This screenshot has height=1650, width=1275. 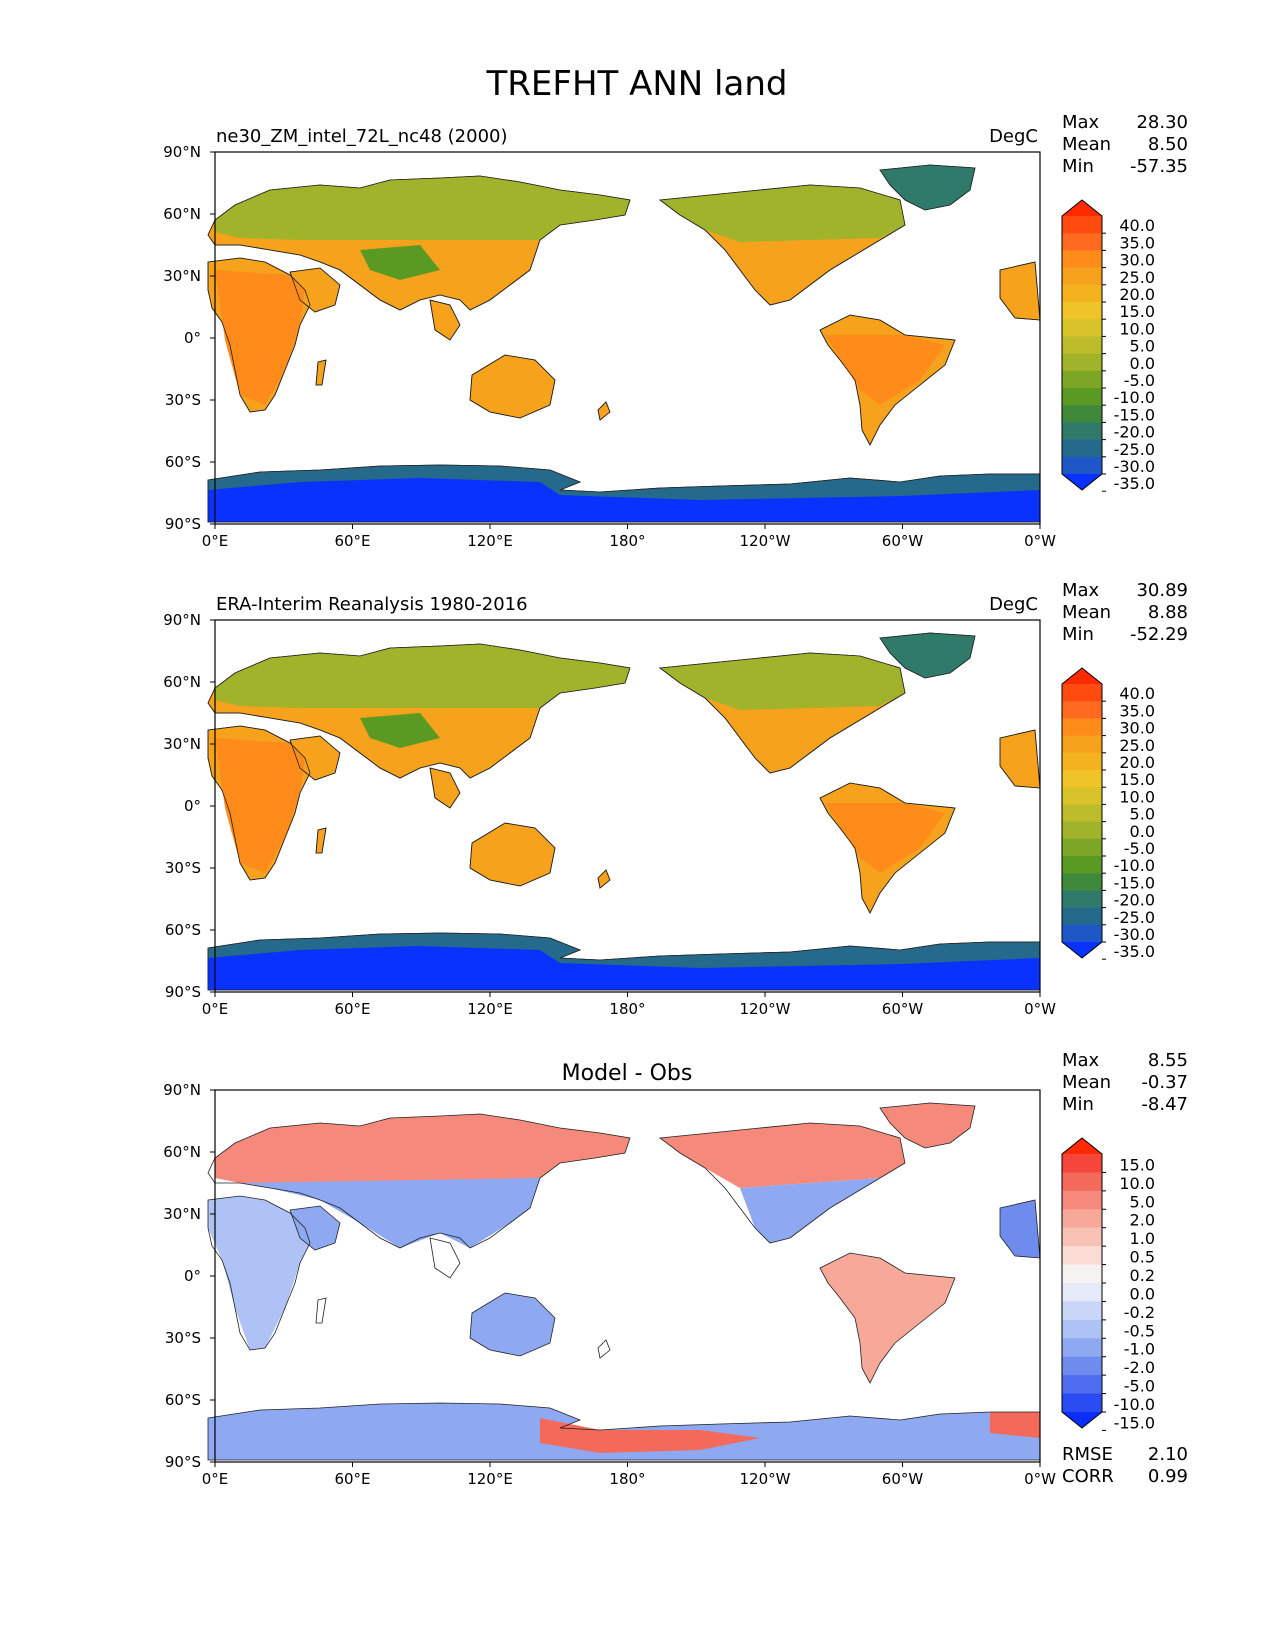 I want to click on y-tick-label: 30°N, so click(x=182, y=276).